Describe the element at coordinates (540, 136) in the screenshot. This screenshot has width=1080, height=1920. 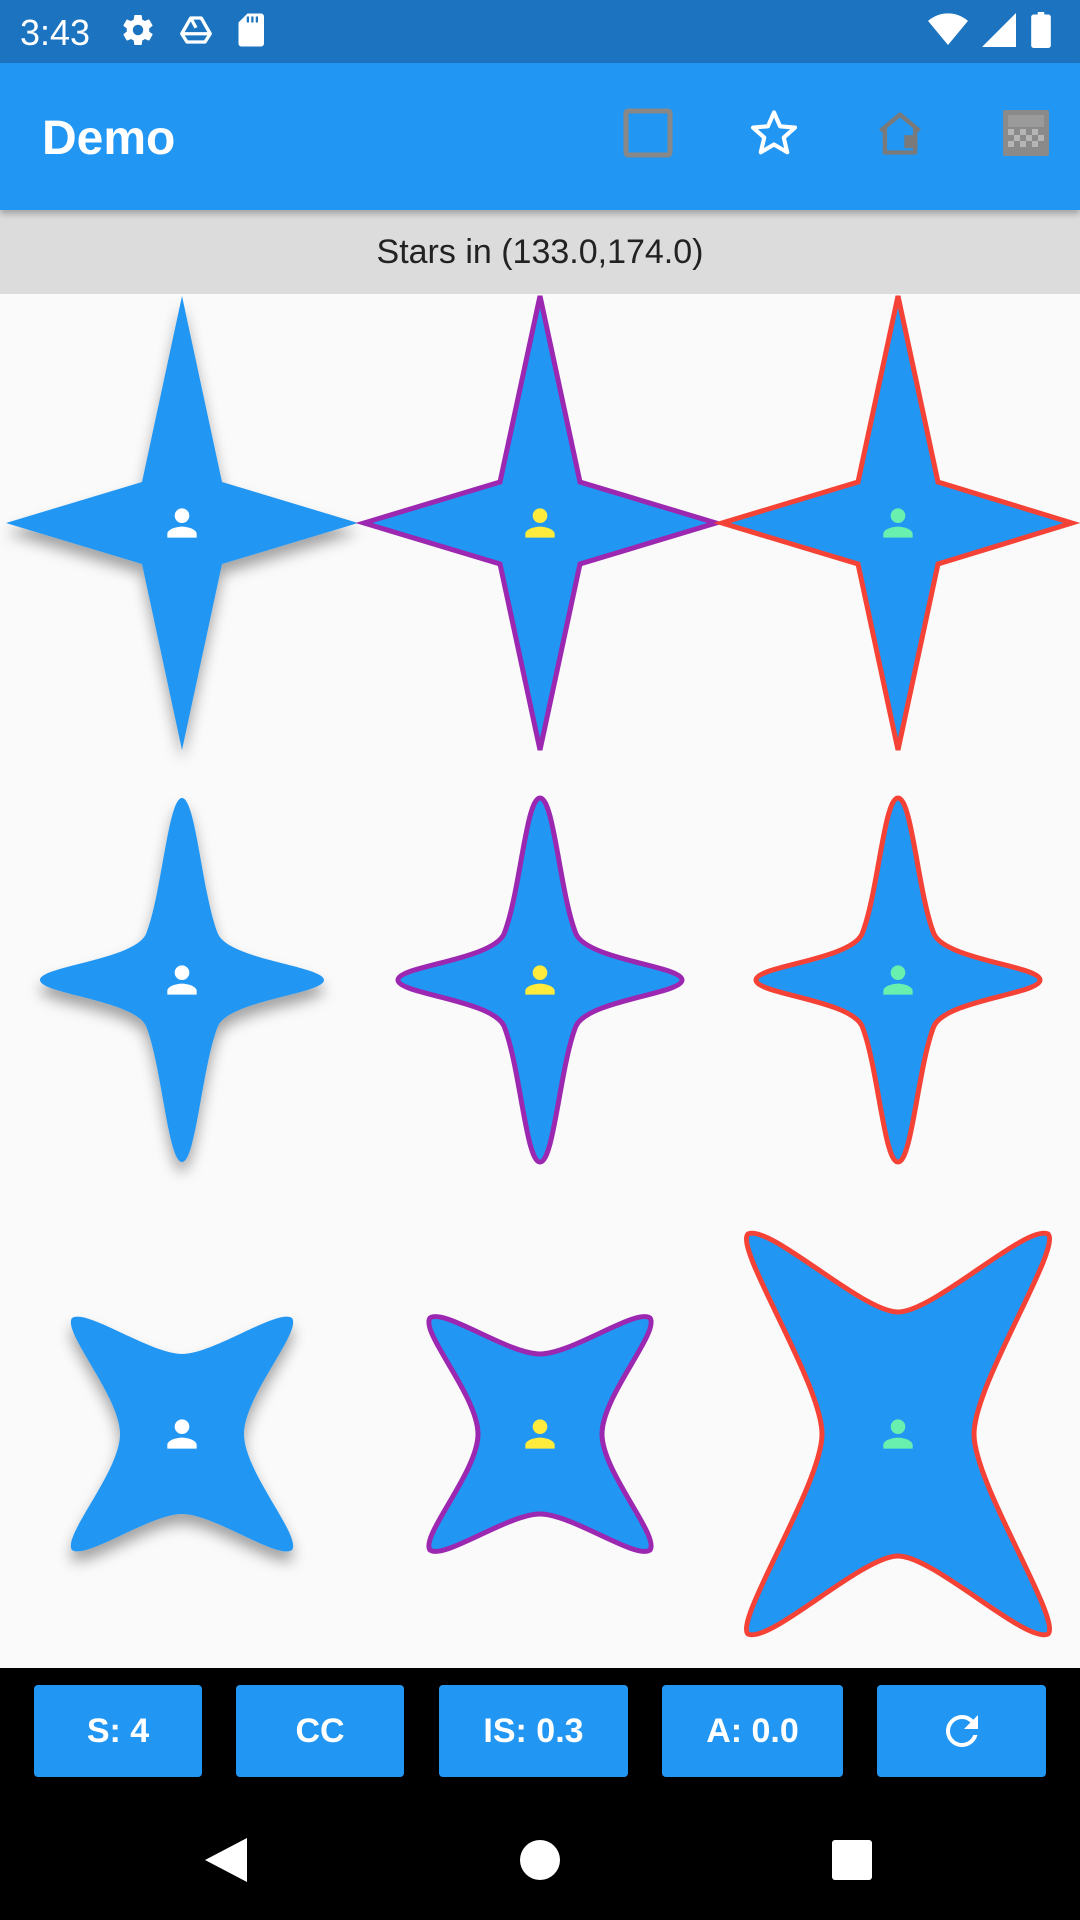
I see `app-bar: Demo` at that location.